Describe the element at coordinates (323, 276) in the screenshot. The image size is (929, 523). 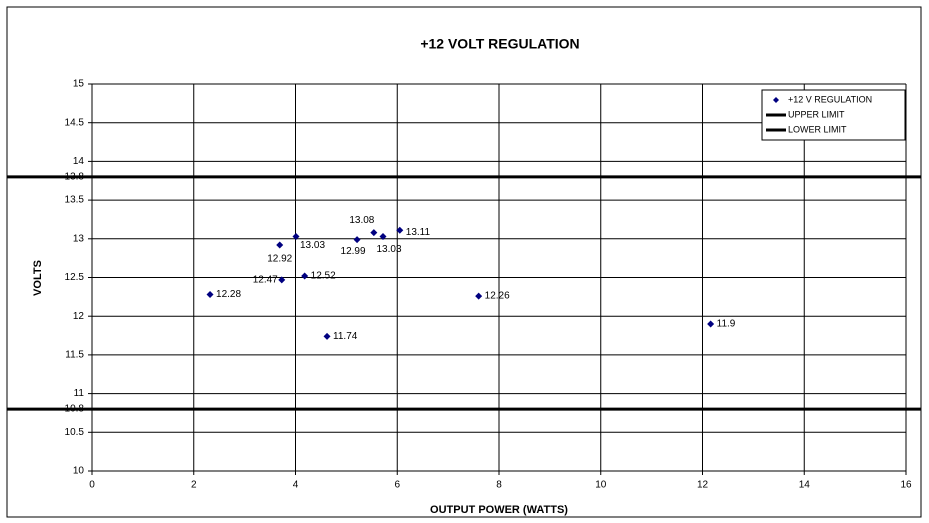
I see `data-label: 12.52` at that location.